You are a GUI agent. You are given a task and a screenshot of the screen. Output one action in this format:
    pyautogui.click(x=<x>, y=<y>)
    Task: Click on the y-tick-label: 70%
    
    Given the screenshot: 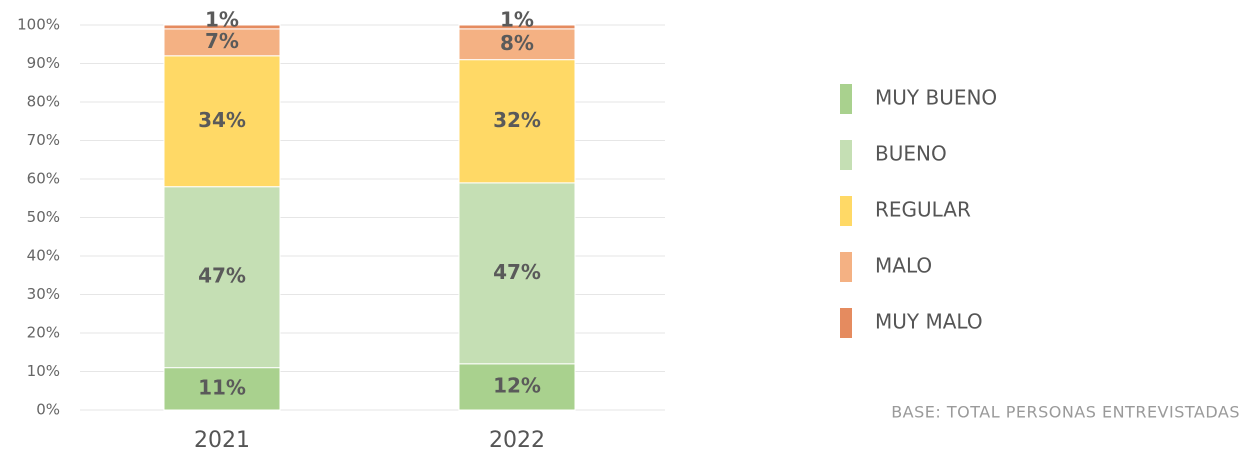 What is the action you would take?
    pyautogui.click(x=43, y=140)
    